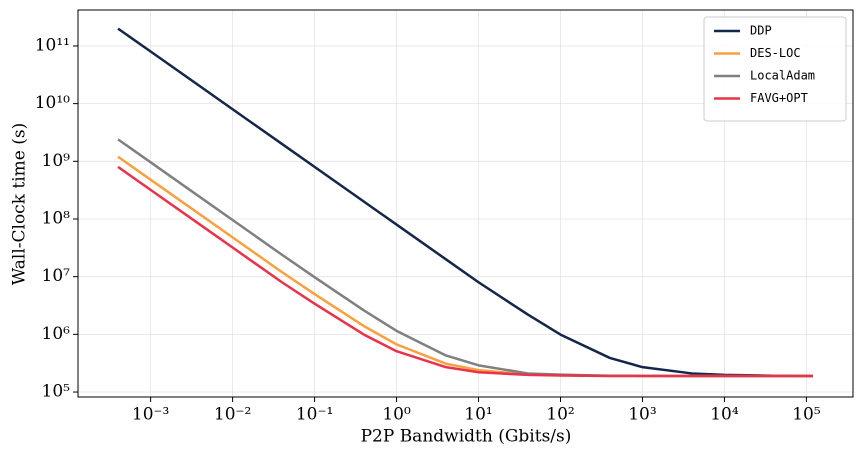  What do you see at coordinates (761, 31) in the screenshot?
I see `legend-label: DDP` at bounding box center [761, 31].